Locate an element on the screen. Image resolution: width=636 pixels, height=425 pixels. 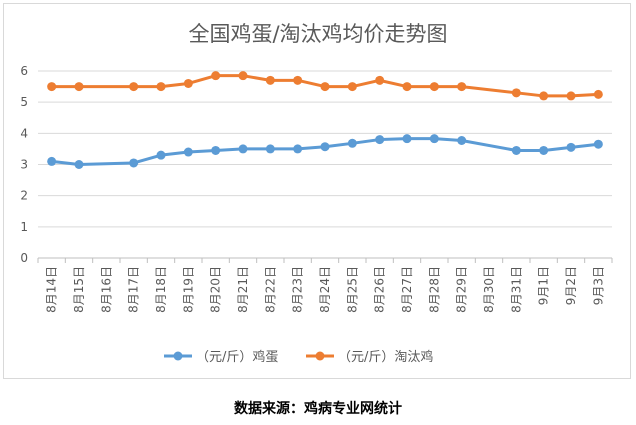
y-tick-label: 4 is located at coordinates (24, 133).